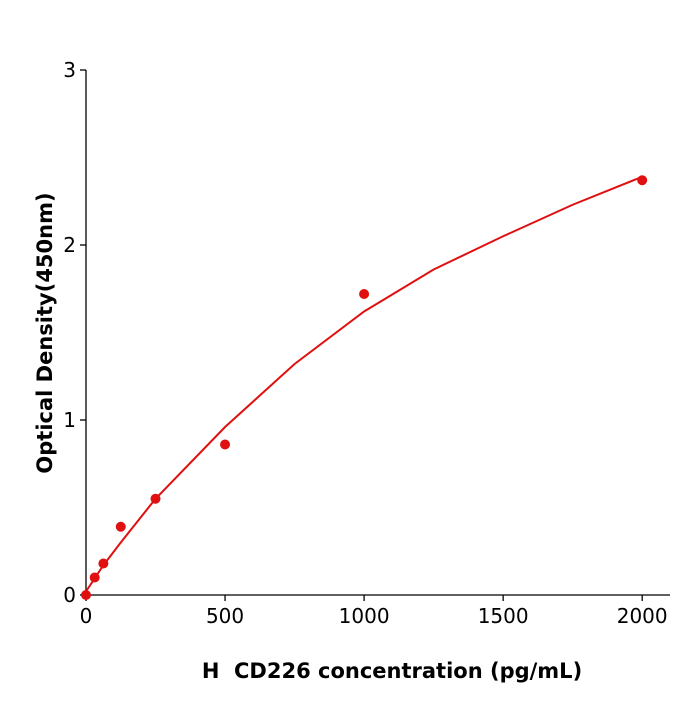  What do you see at coordinates (364, 616) in the screenshot?
I see `x-tick-label: 1000` at bounding box center [364, 616].